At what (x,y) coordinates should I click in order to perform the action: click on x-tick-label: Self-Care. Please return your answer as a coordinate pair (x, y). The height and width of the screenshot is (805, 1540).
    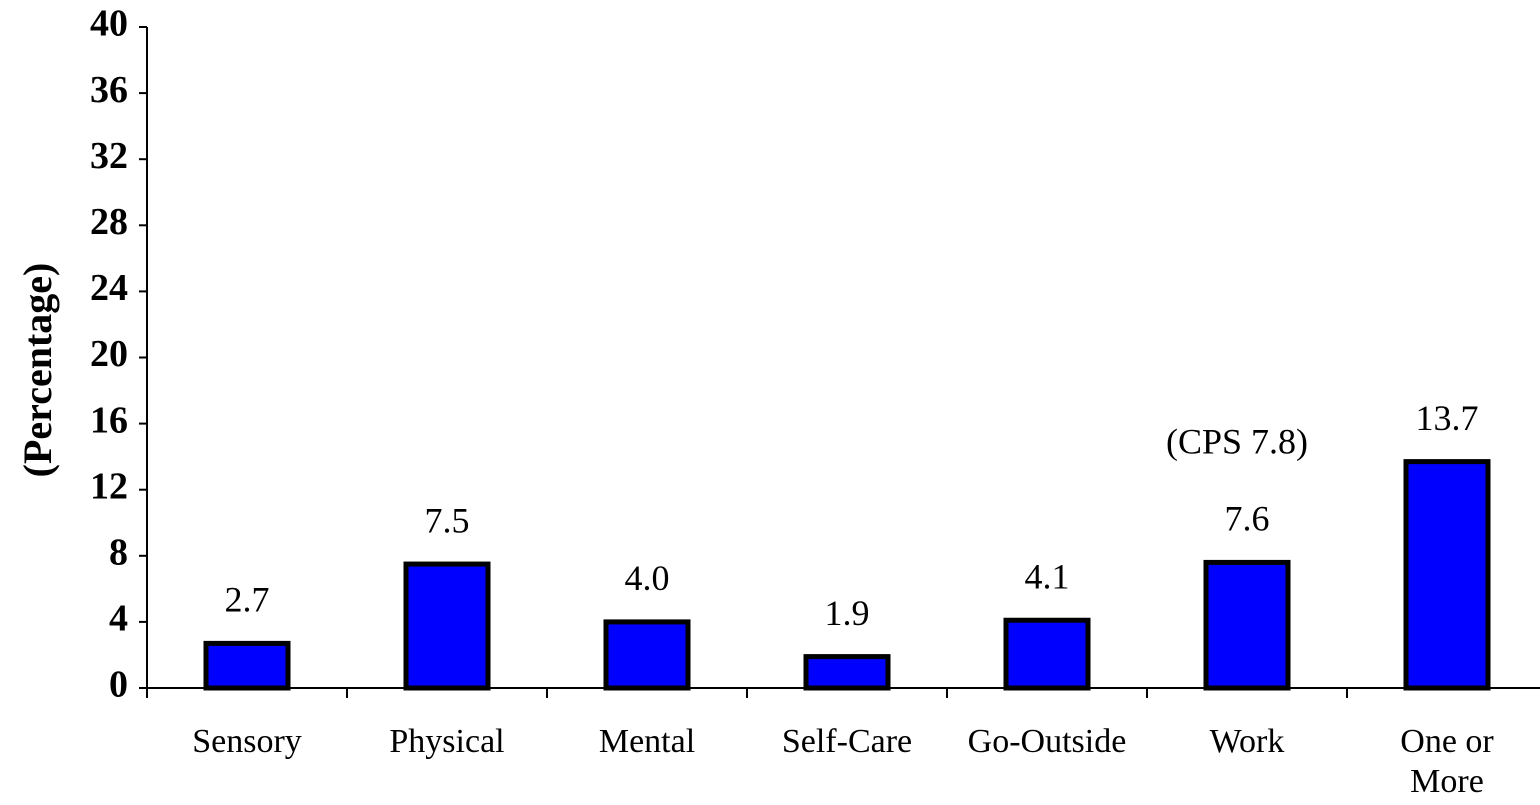
    Looking at the image, I should click on (847, 741).